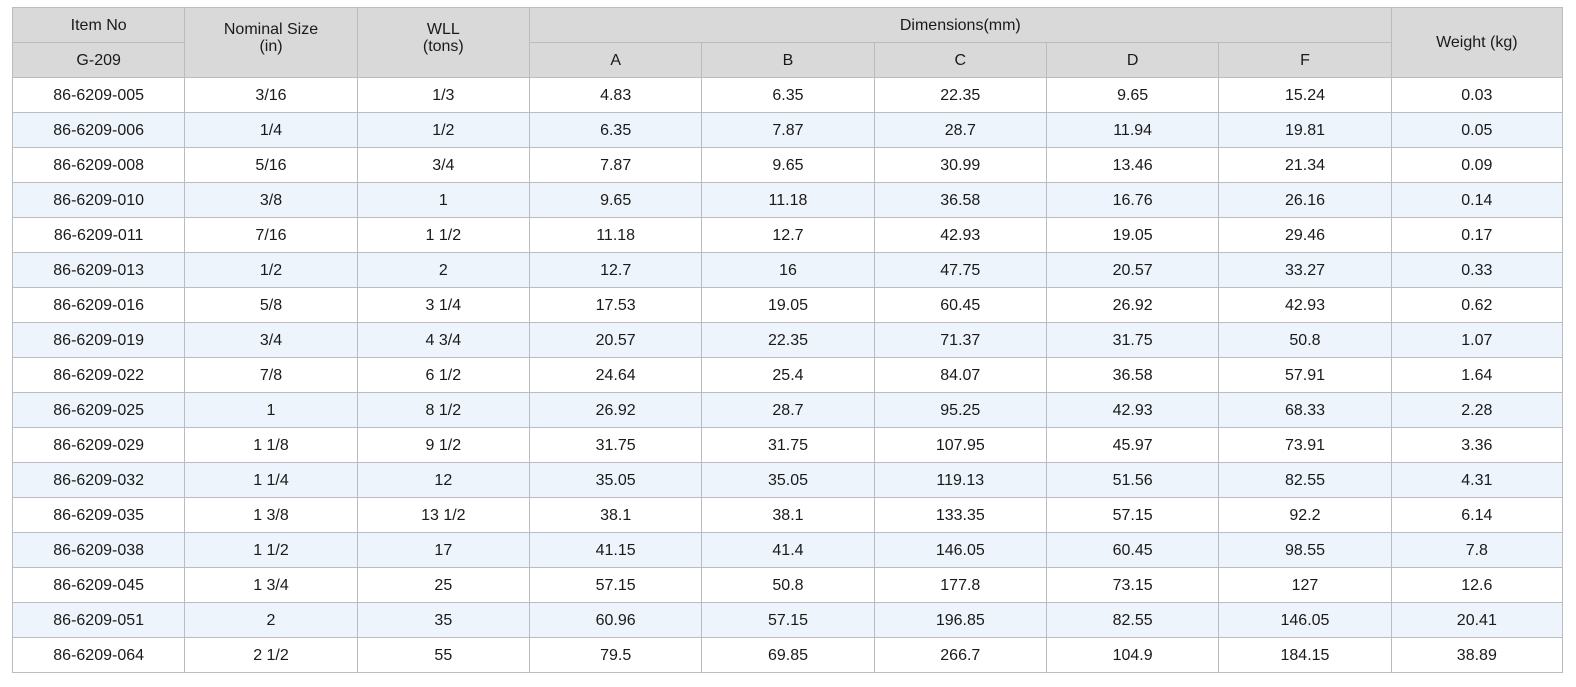 This screenshot has height=687, width=1576. I want to click on cell-dim-b: 12.7, so click(788, 235).